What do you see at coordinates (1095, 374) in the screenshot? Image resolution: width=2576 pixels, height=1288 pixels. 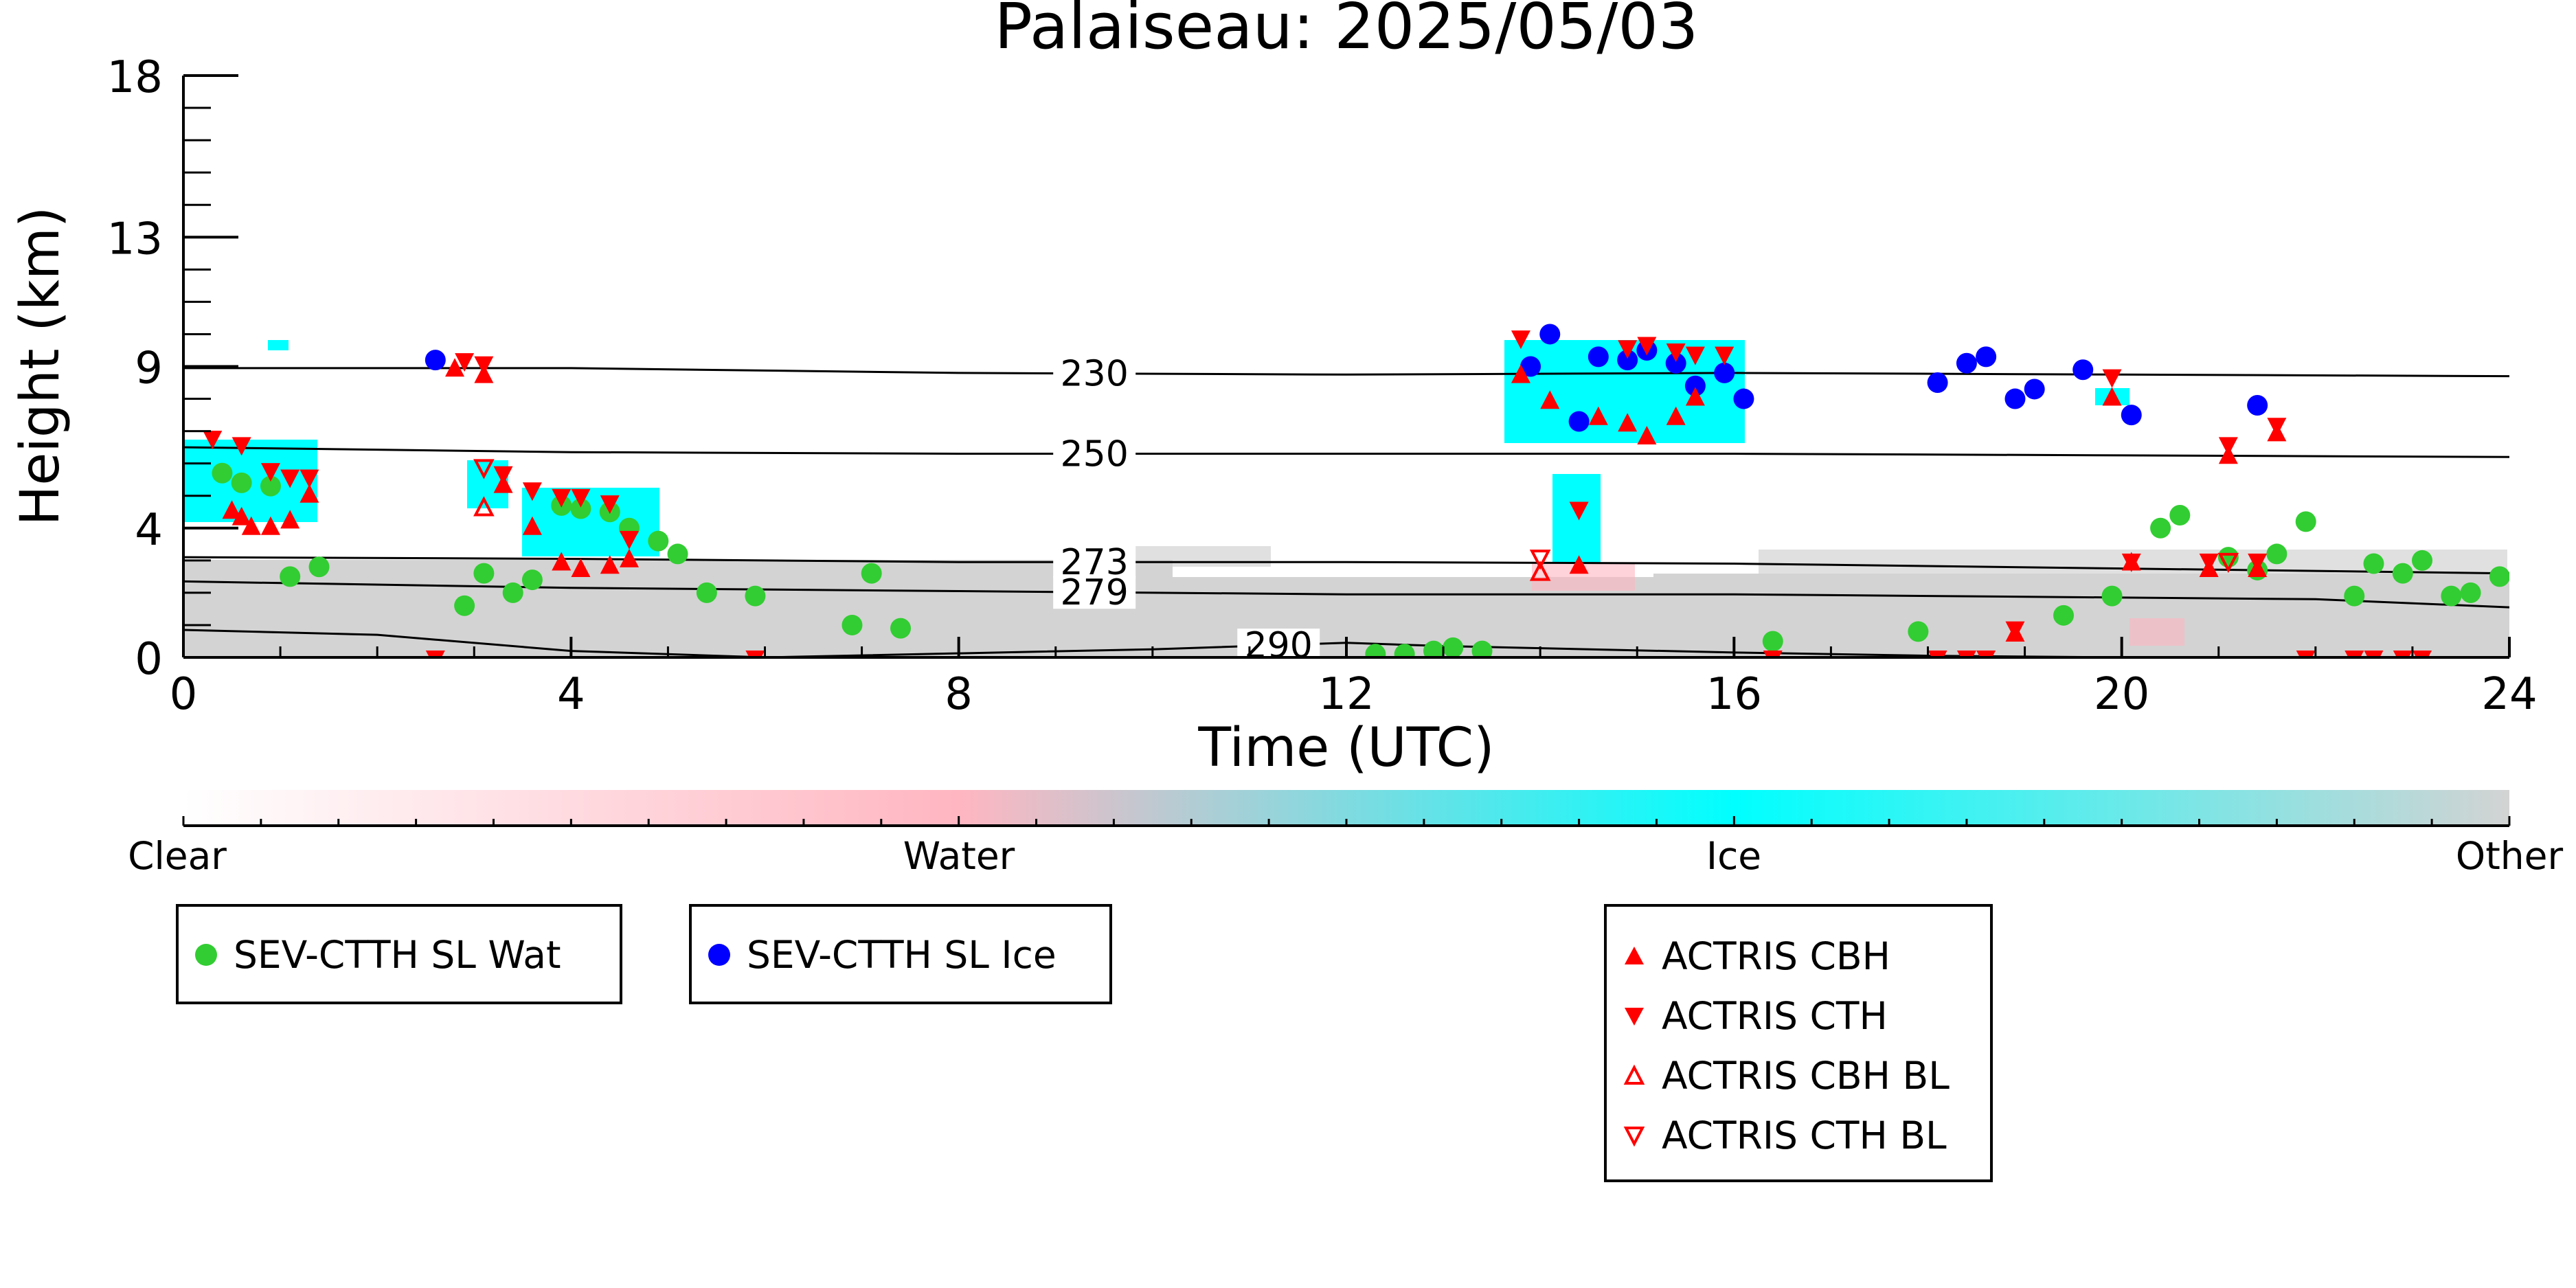 I see `contour-label: 230` at bounding box center [1095, 374].